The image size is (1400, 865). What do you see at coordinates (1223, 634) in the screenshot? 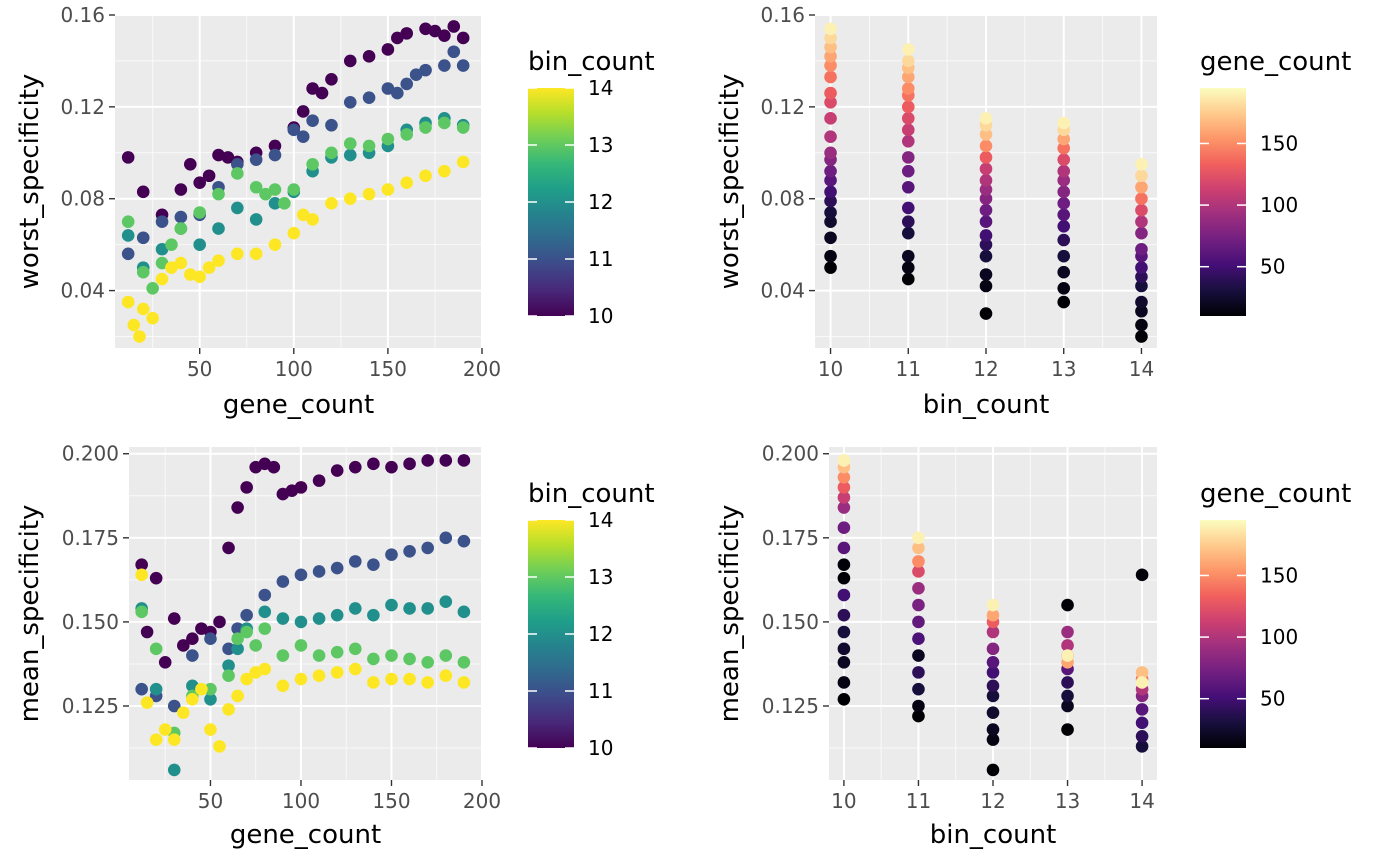
I see `legend-color-bar` at bounding box center [1223, 634].